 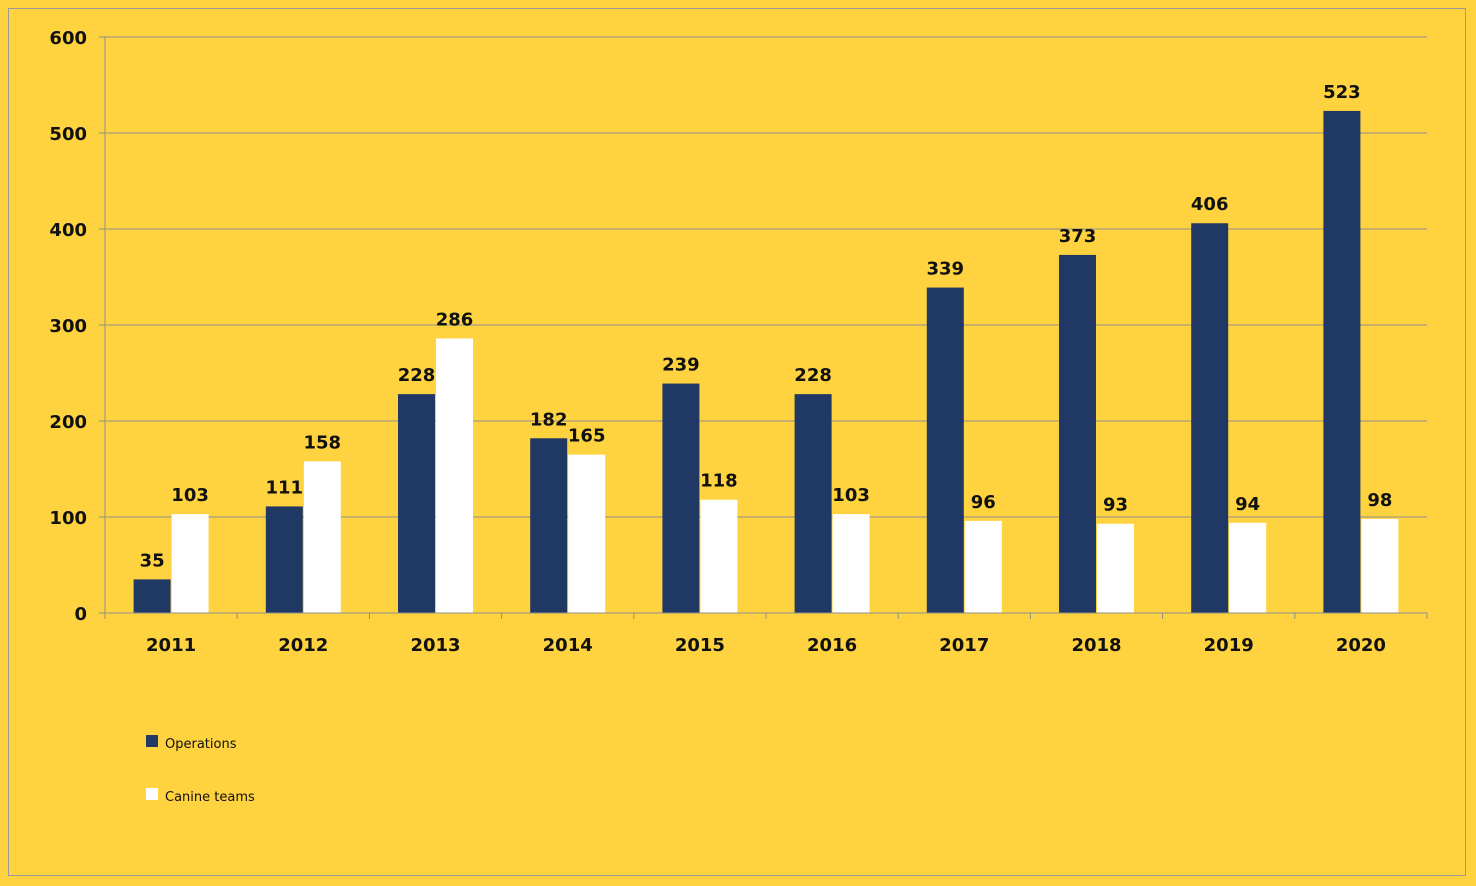 What do you see at coordinates (983, 502) in the screenshot?
I see `data-label-canine-teams-2017: 96` at bounding box center [983, 502].